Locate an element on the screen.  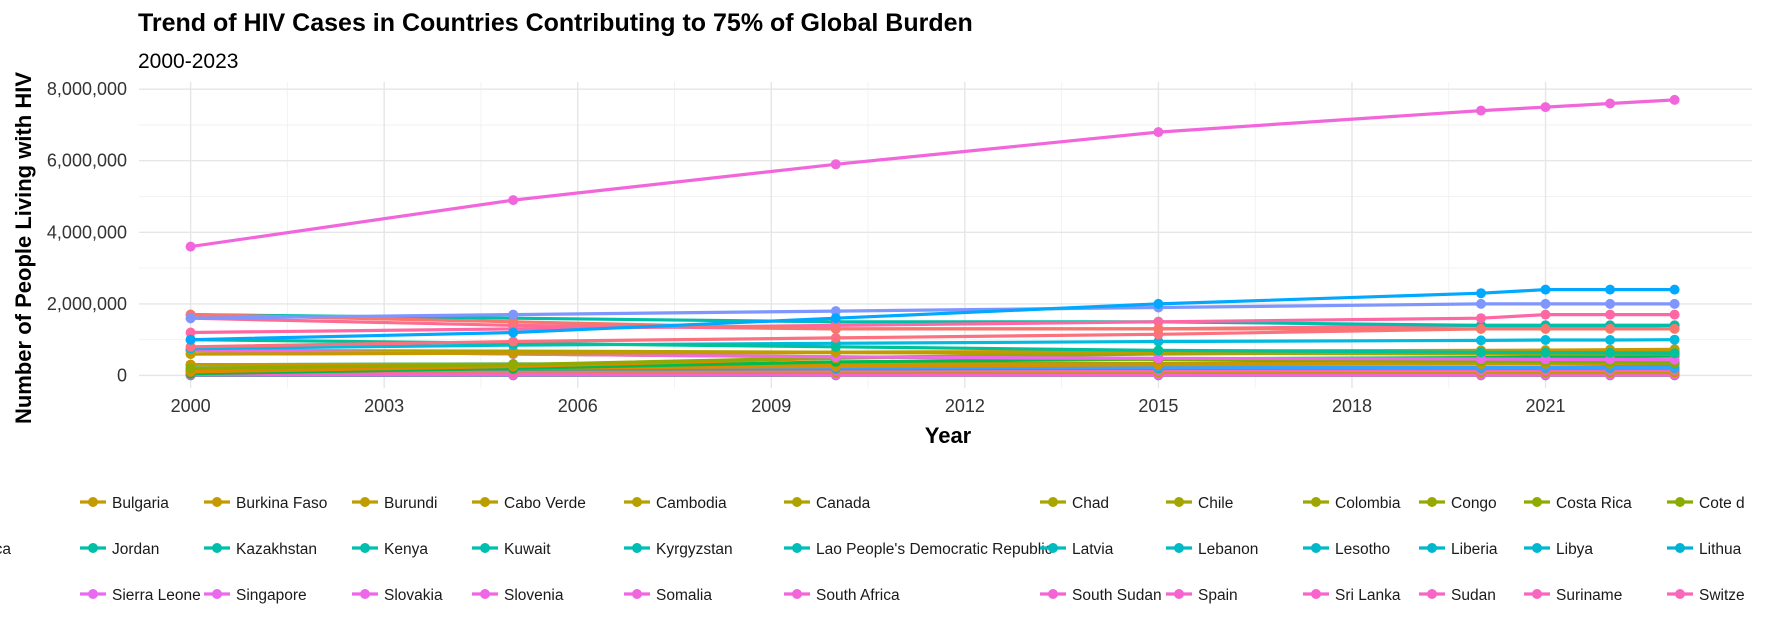
legend-item: Singapore is located at coordinates (255, 595).